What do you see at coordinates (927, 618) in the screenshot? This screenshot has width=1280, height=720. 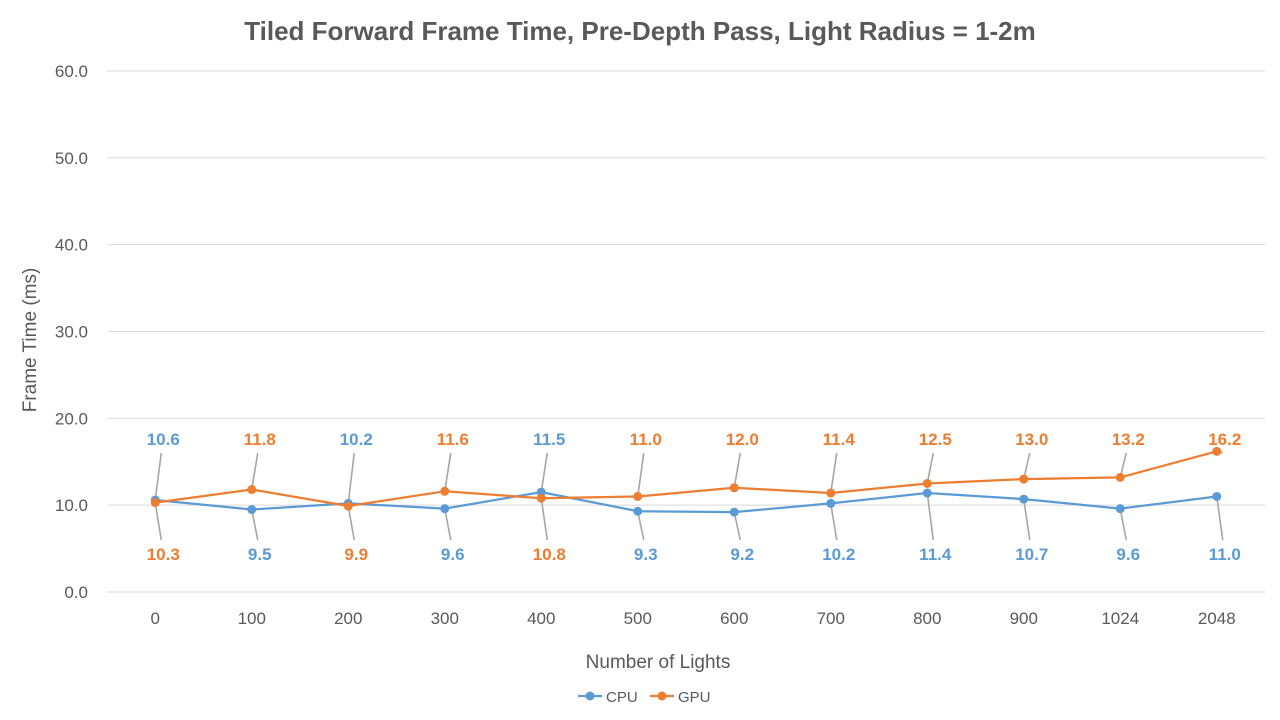 I see `x-tick-label: 800` at bounding box center [927, 618].